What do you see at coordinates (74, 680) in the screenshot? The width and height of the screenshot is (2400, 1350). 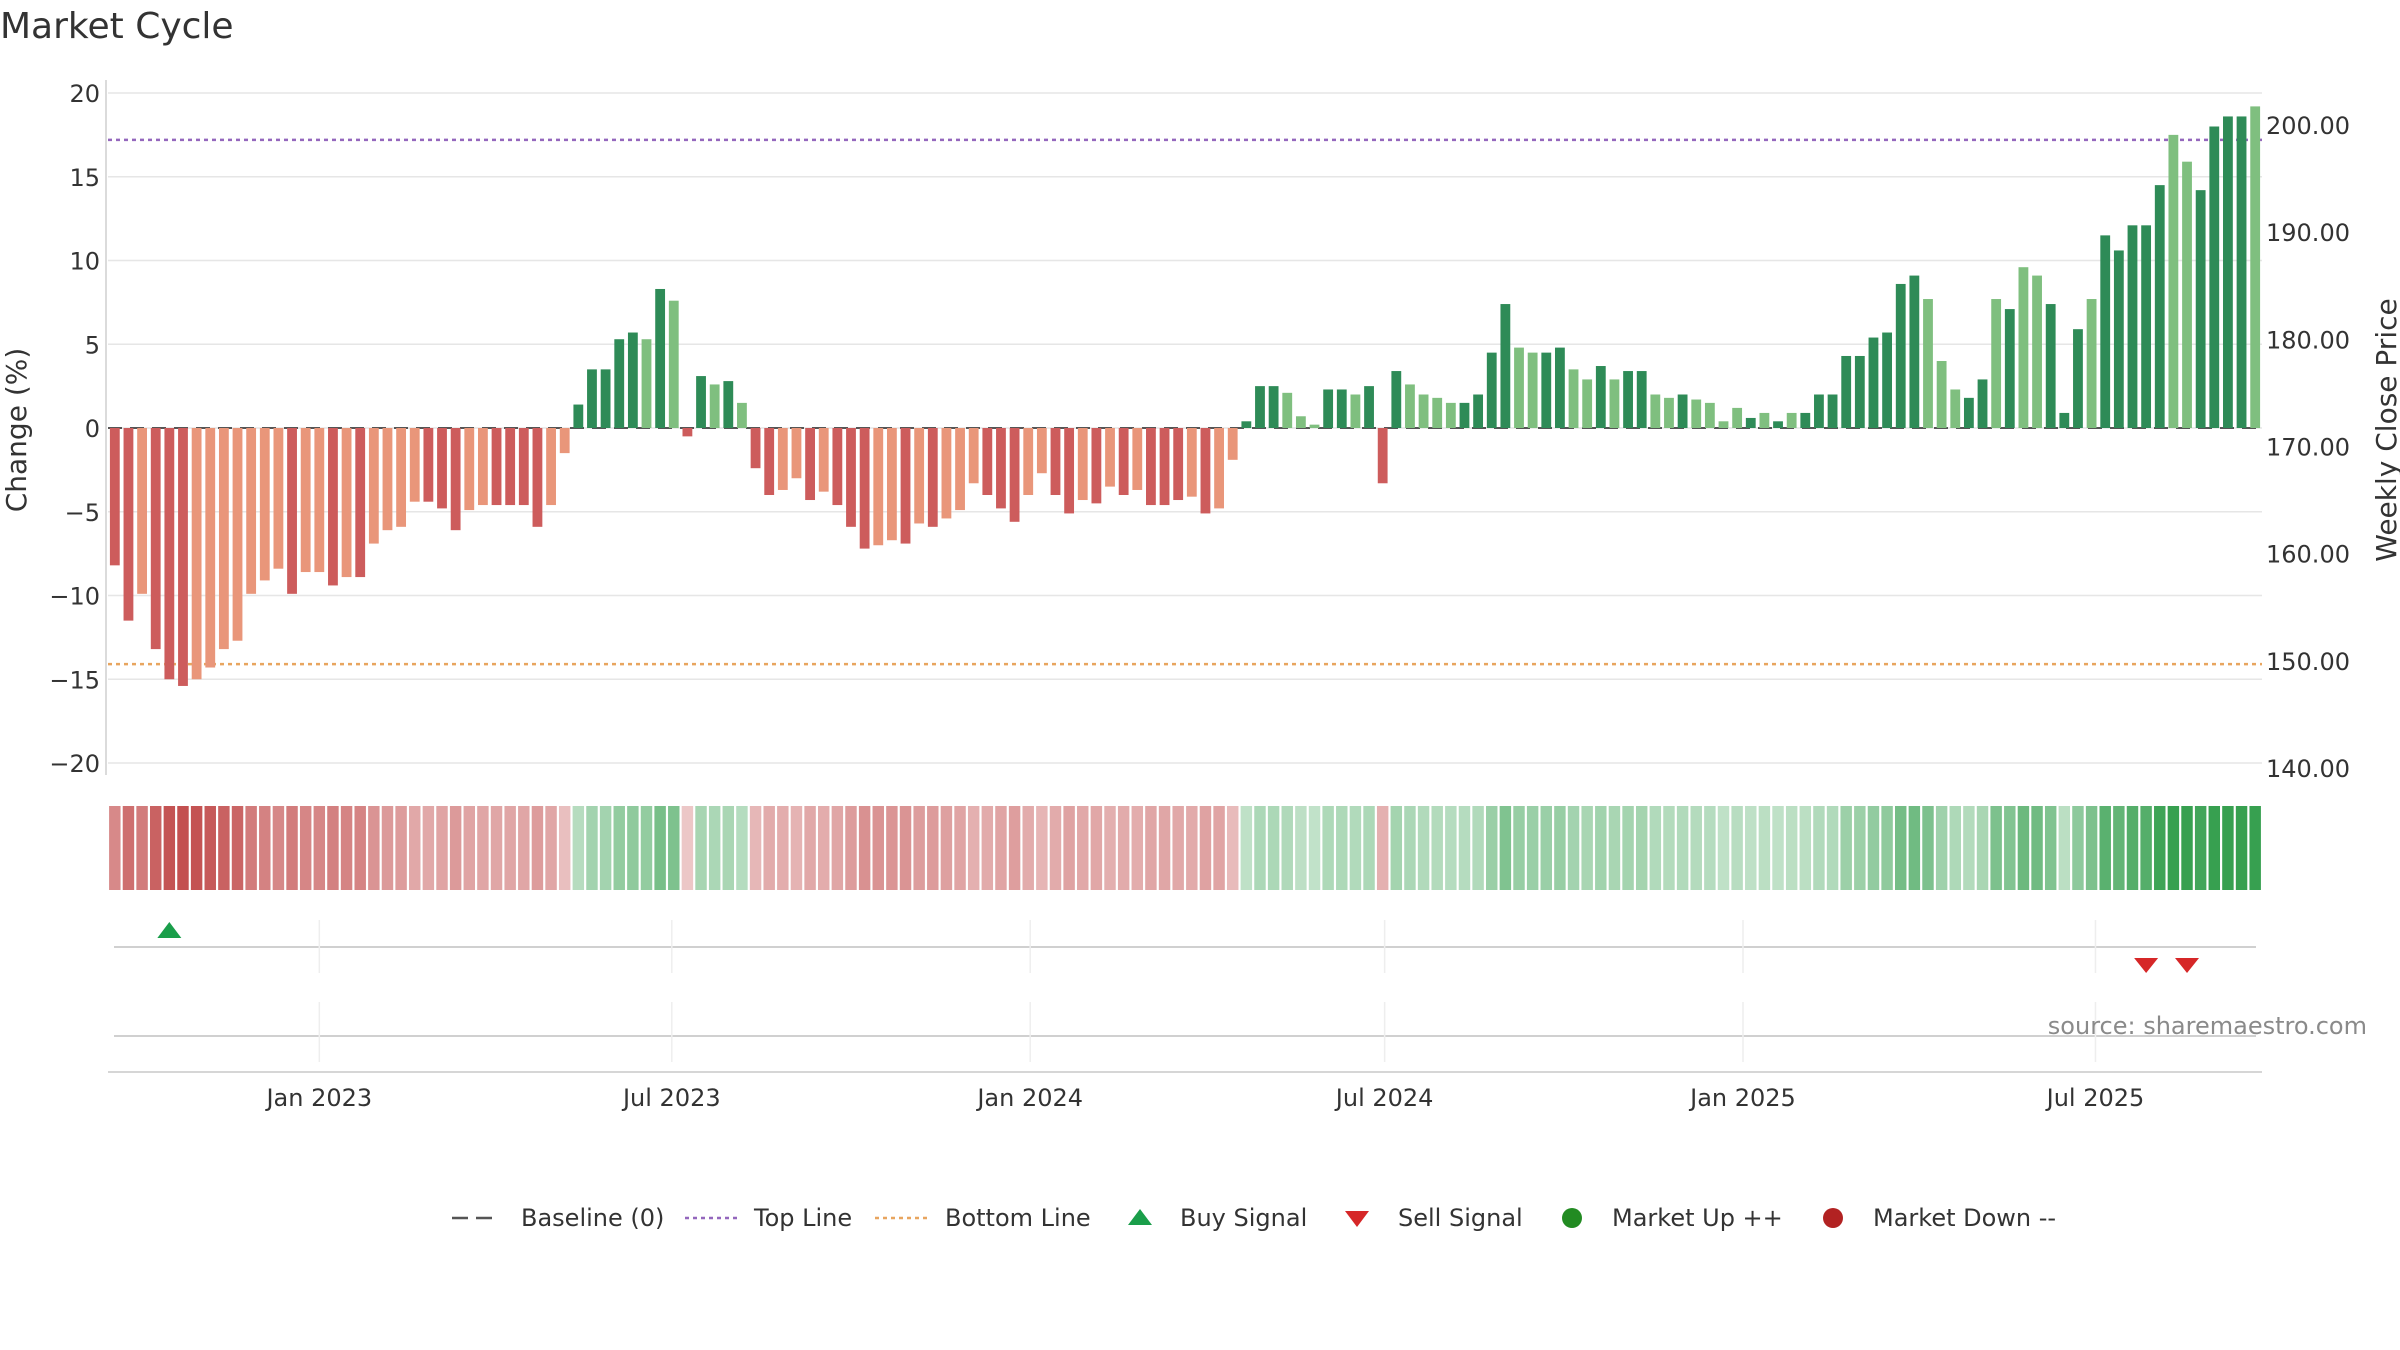 I see `y-left-tick-label: −15` at bounding box center [74, 680].